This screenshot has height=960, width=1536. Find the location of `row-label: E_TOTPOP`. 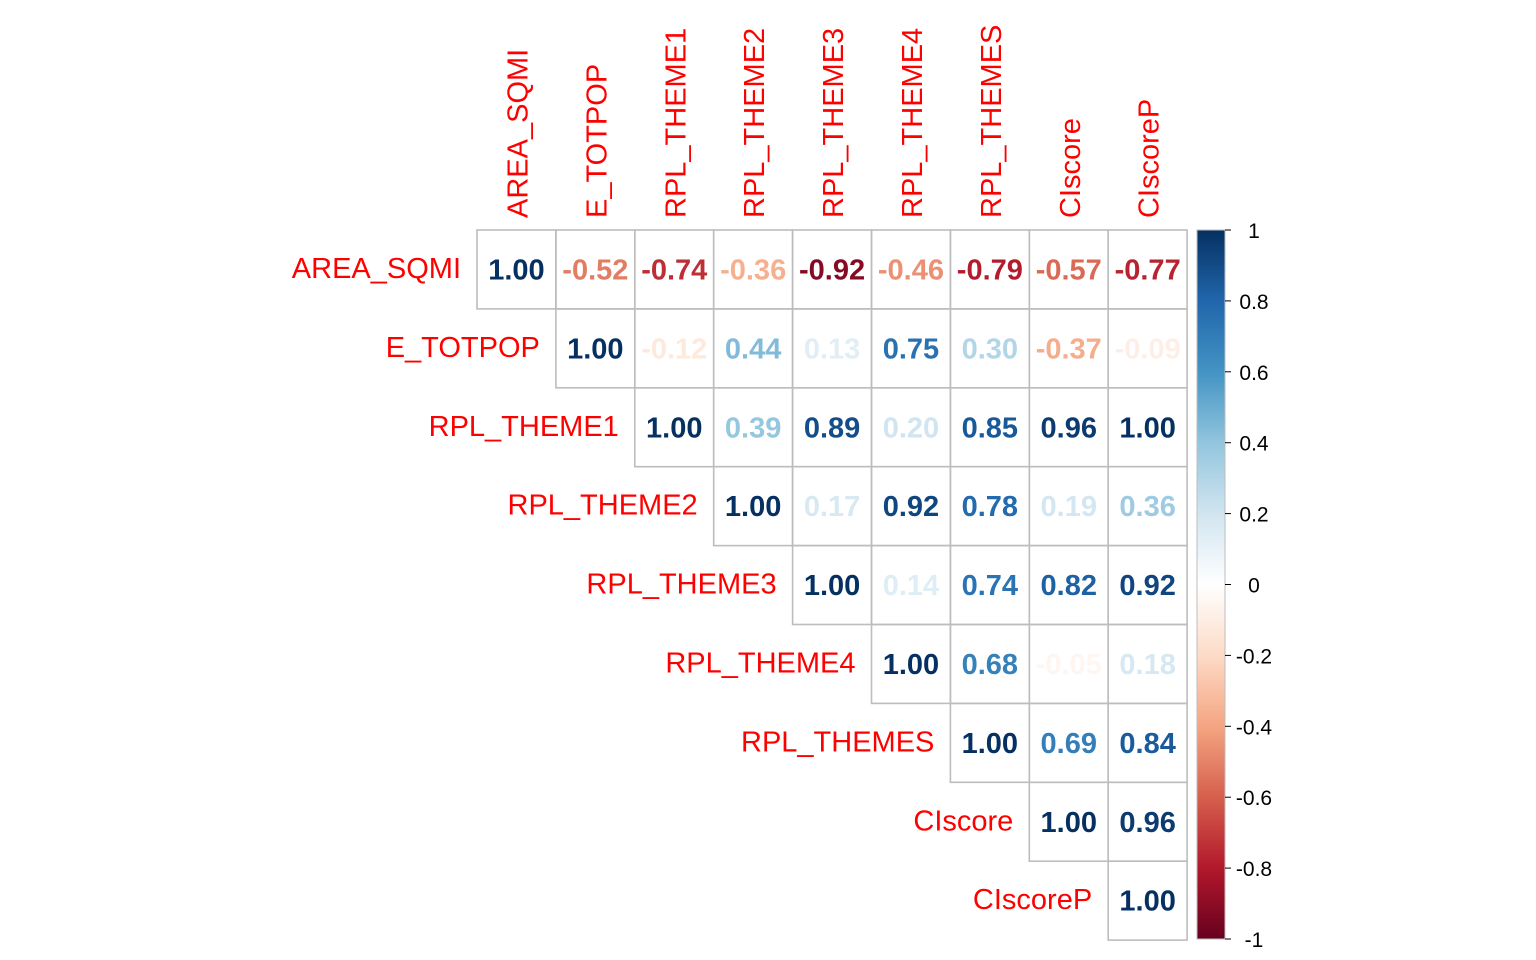

row-label: E_TOTPOP is located at coordinates (463, 348).